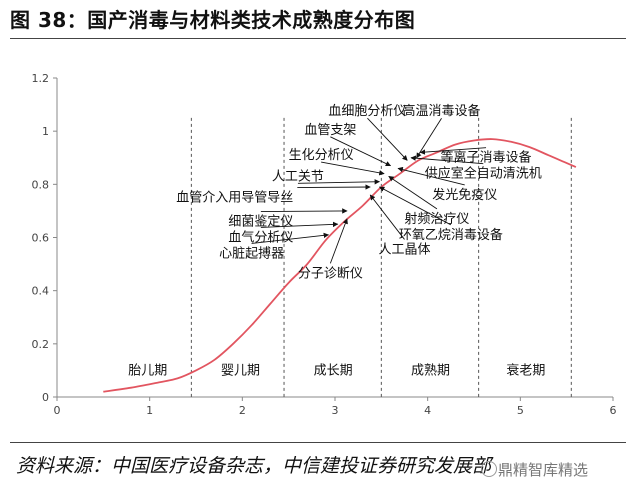 This screenshot has height=497, width=640. What do you see at coordinates (427, 410) in the screenshot?
I see `x-tick-label: 4` at bounding box center [427, 410].